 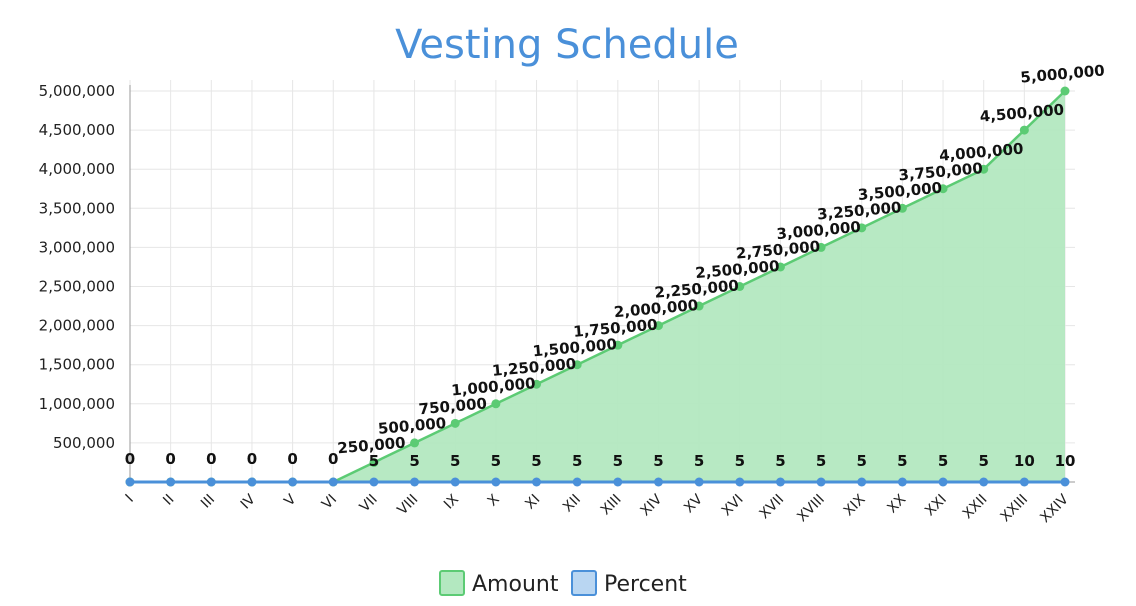 What do you see at coordinates (77, 404) in the screenshot?
I see `y-tick-label: 1,000,000` at bounding box center [77, 404].